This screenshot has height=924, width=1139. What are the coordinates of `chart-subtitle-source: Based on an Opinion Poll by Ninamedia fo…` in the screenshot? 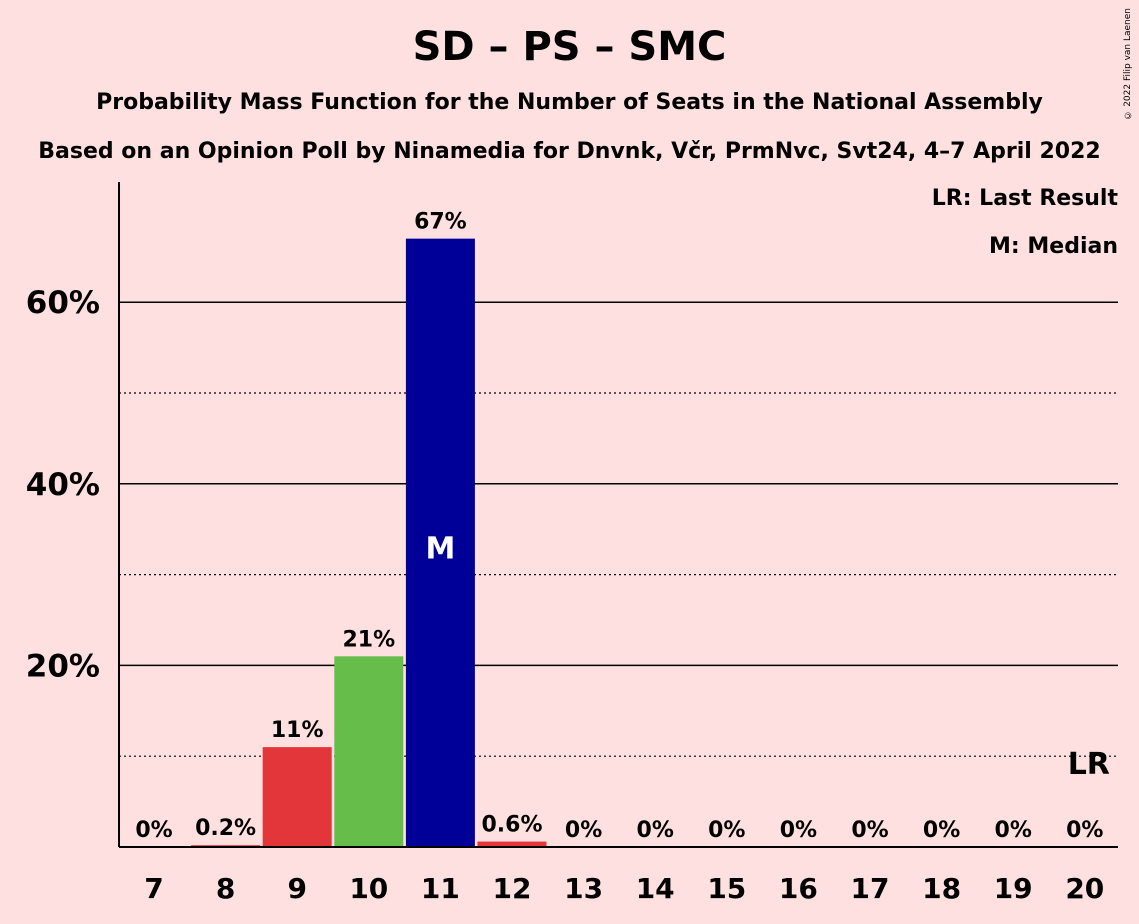 It's located at (569, 151).